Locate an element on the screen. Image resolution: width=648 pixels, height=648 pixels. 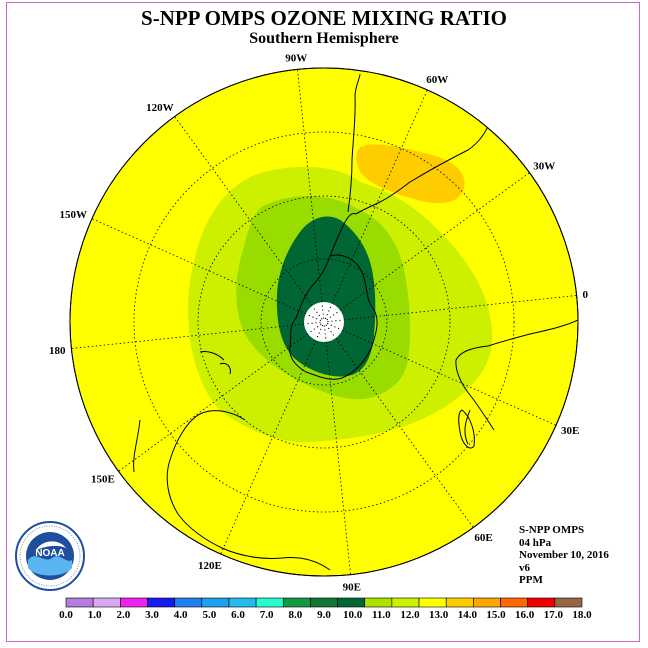
south-america-coastline is located at coordinates (420, 144).